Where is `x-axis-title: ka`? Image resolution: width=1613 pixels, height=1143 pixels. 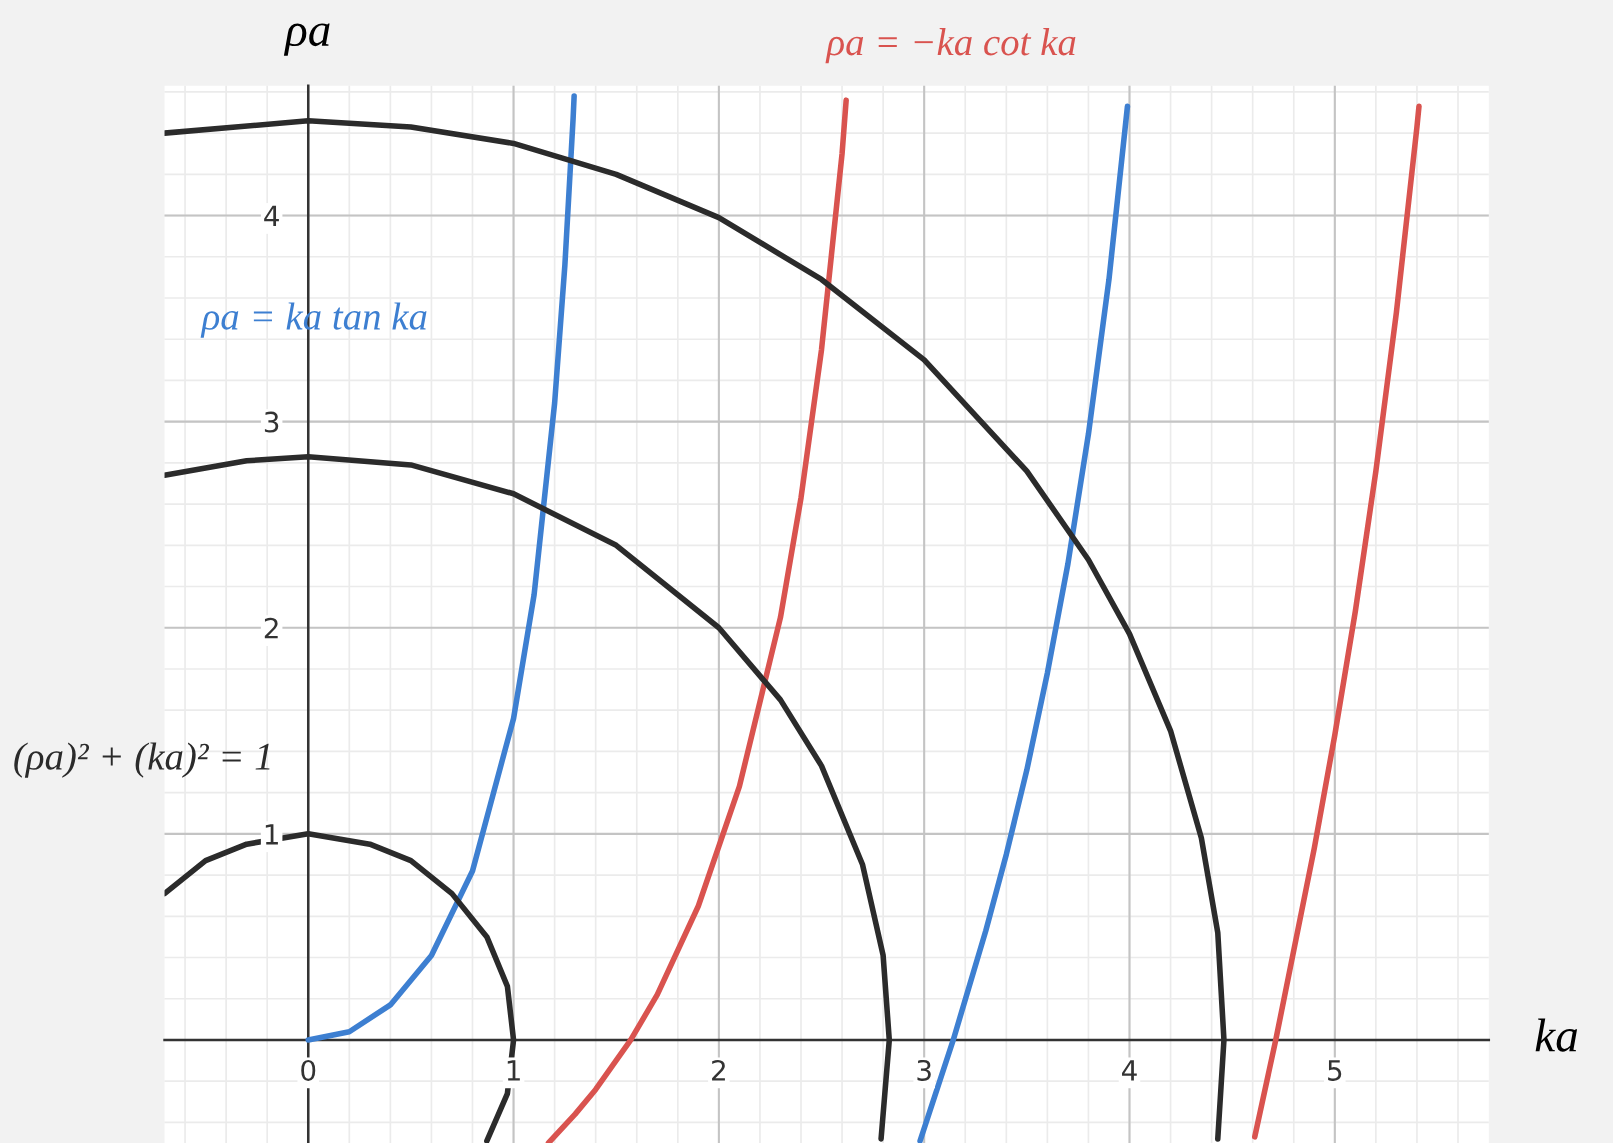 x-axis-title: ka is located at coordinates (1556, 1035).